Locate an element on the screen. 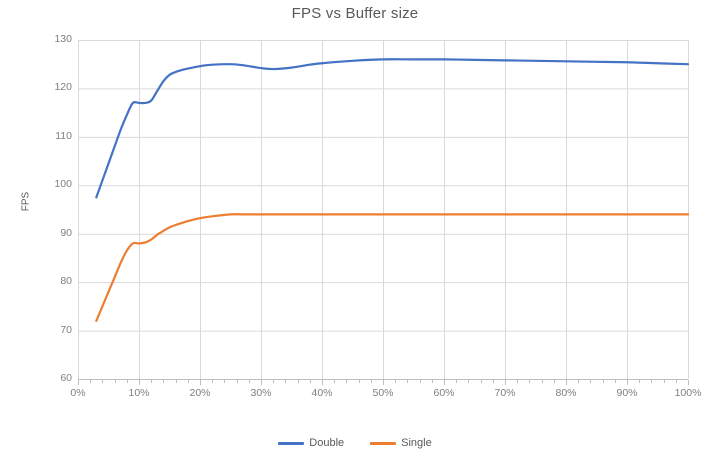  x-axis-tick-label: 20% is located at coordinates (200, 393).